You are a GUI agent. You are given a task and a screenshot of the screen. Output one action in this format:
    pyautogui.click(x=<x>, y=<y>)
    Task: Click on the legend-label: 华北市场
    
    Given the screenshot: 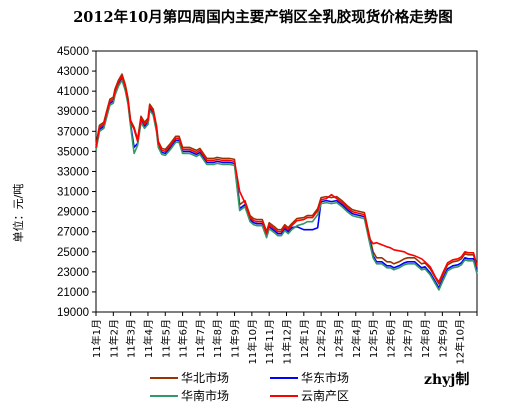 What is the action you would take?
    pyautogui.click(x=205, y=377)
    